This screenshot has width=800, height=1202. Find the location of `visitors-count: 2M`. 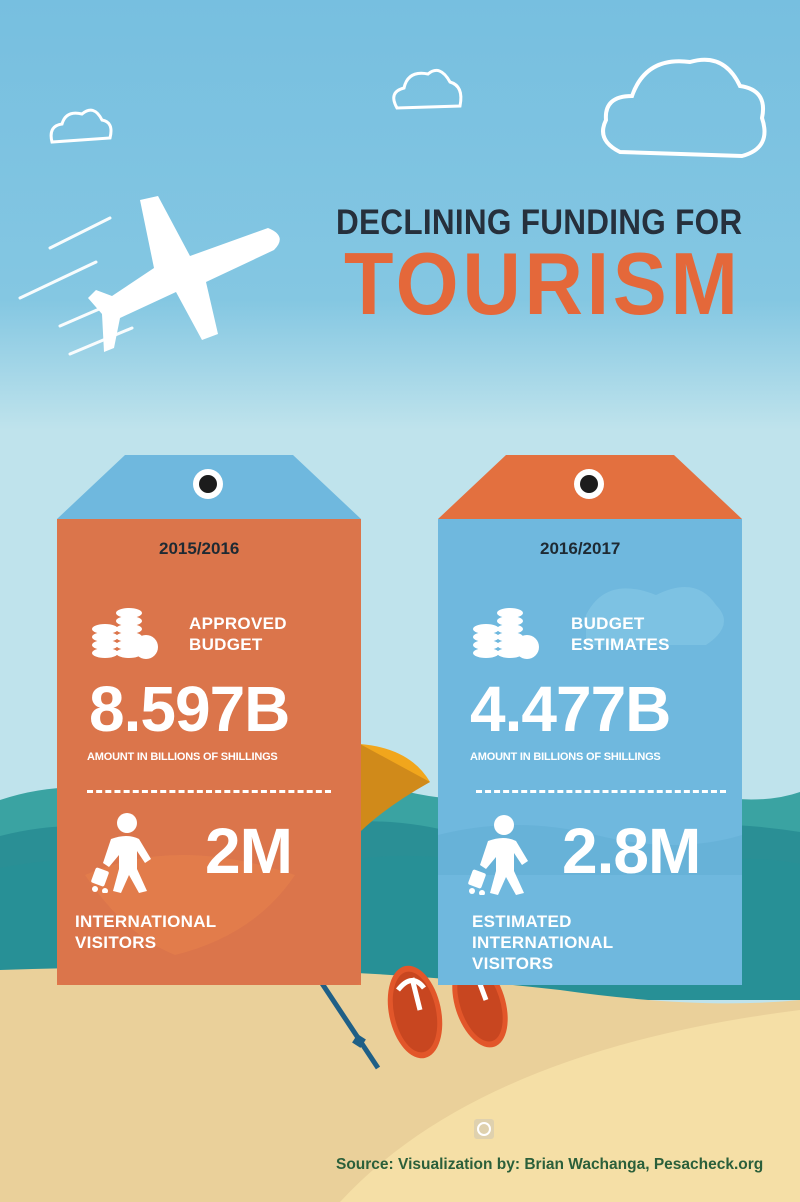

visitors-count: 2M is located at coordinates (249, 851).